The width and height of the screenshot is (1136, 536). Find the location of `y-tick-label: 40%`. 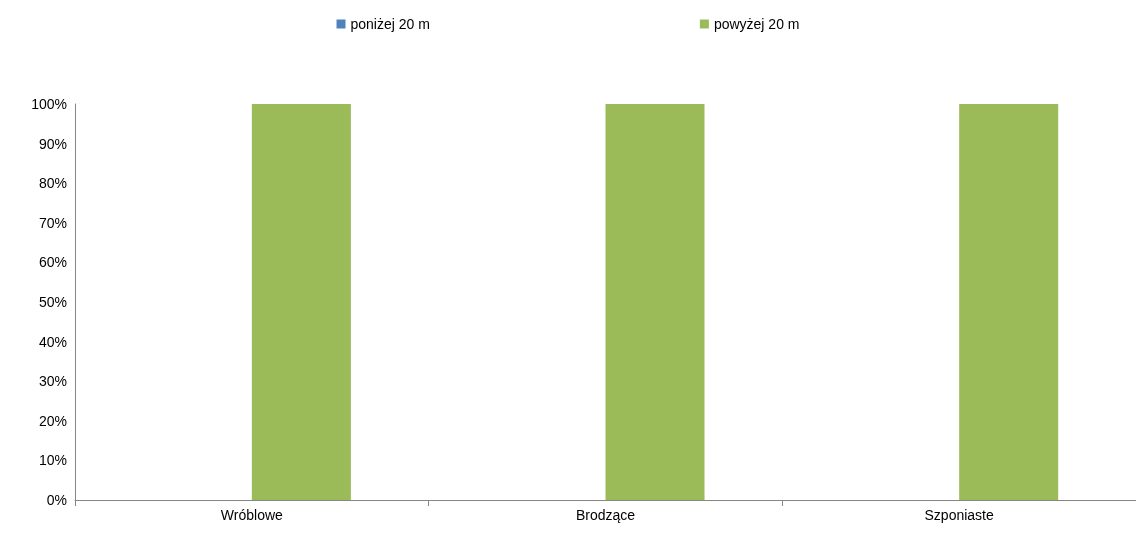

y-tick-label: 40% is located at coordinates (52, 341).